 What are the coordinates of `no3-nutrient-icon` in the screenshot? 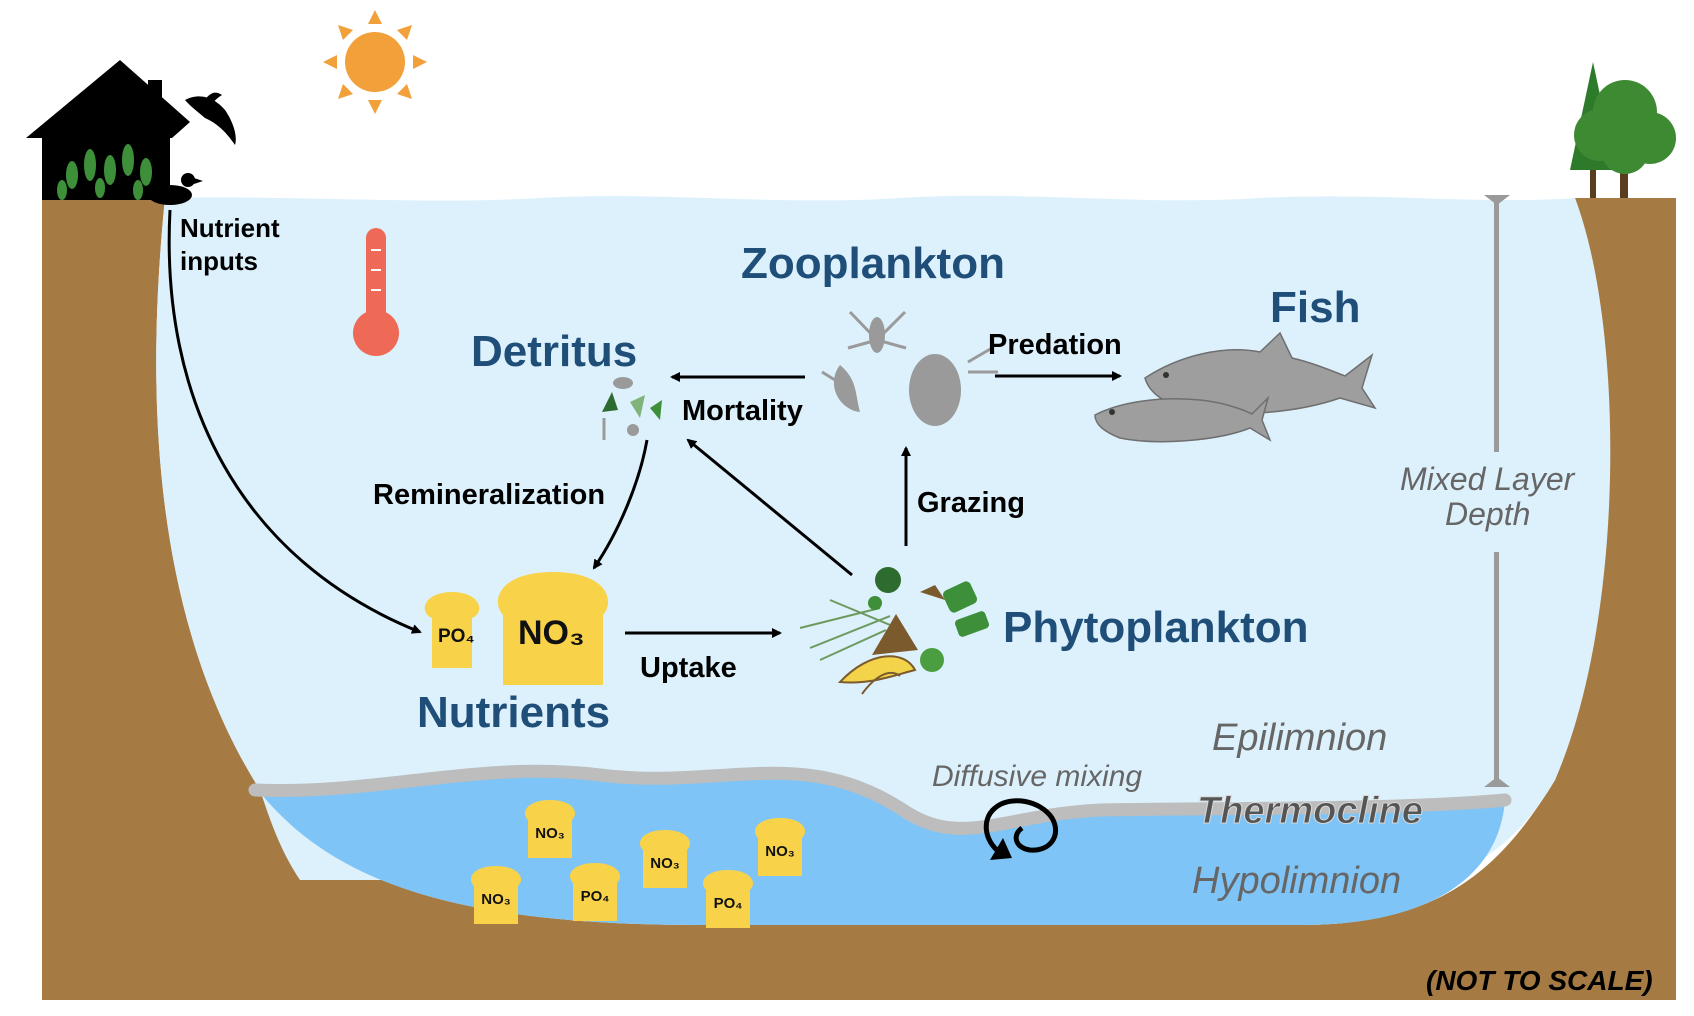 It's located at (553, 628).